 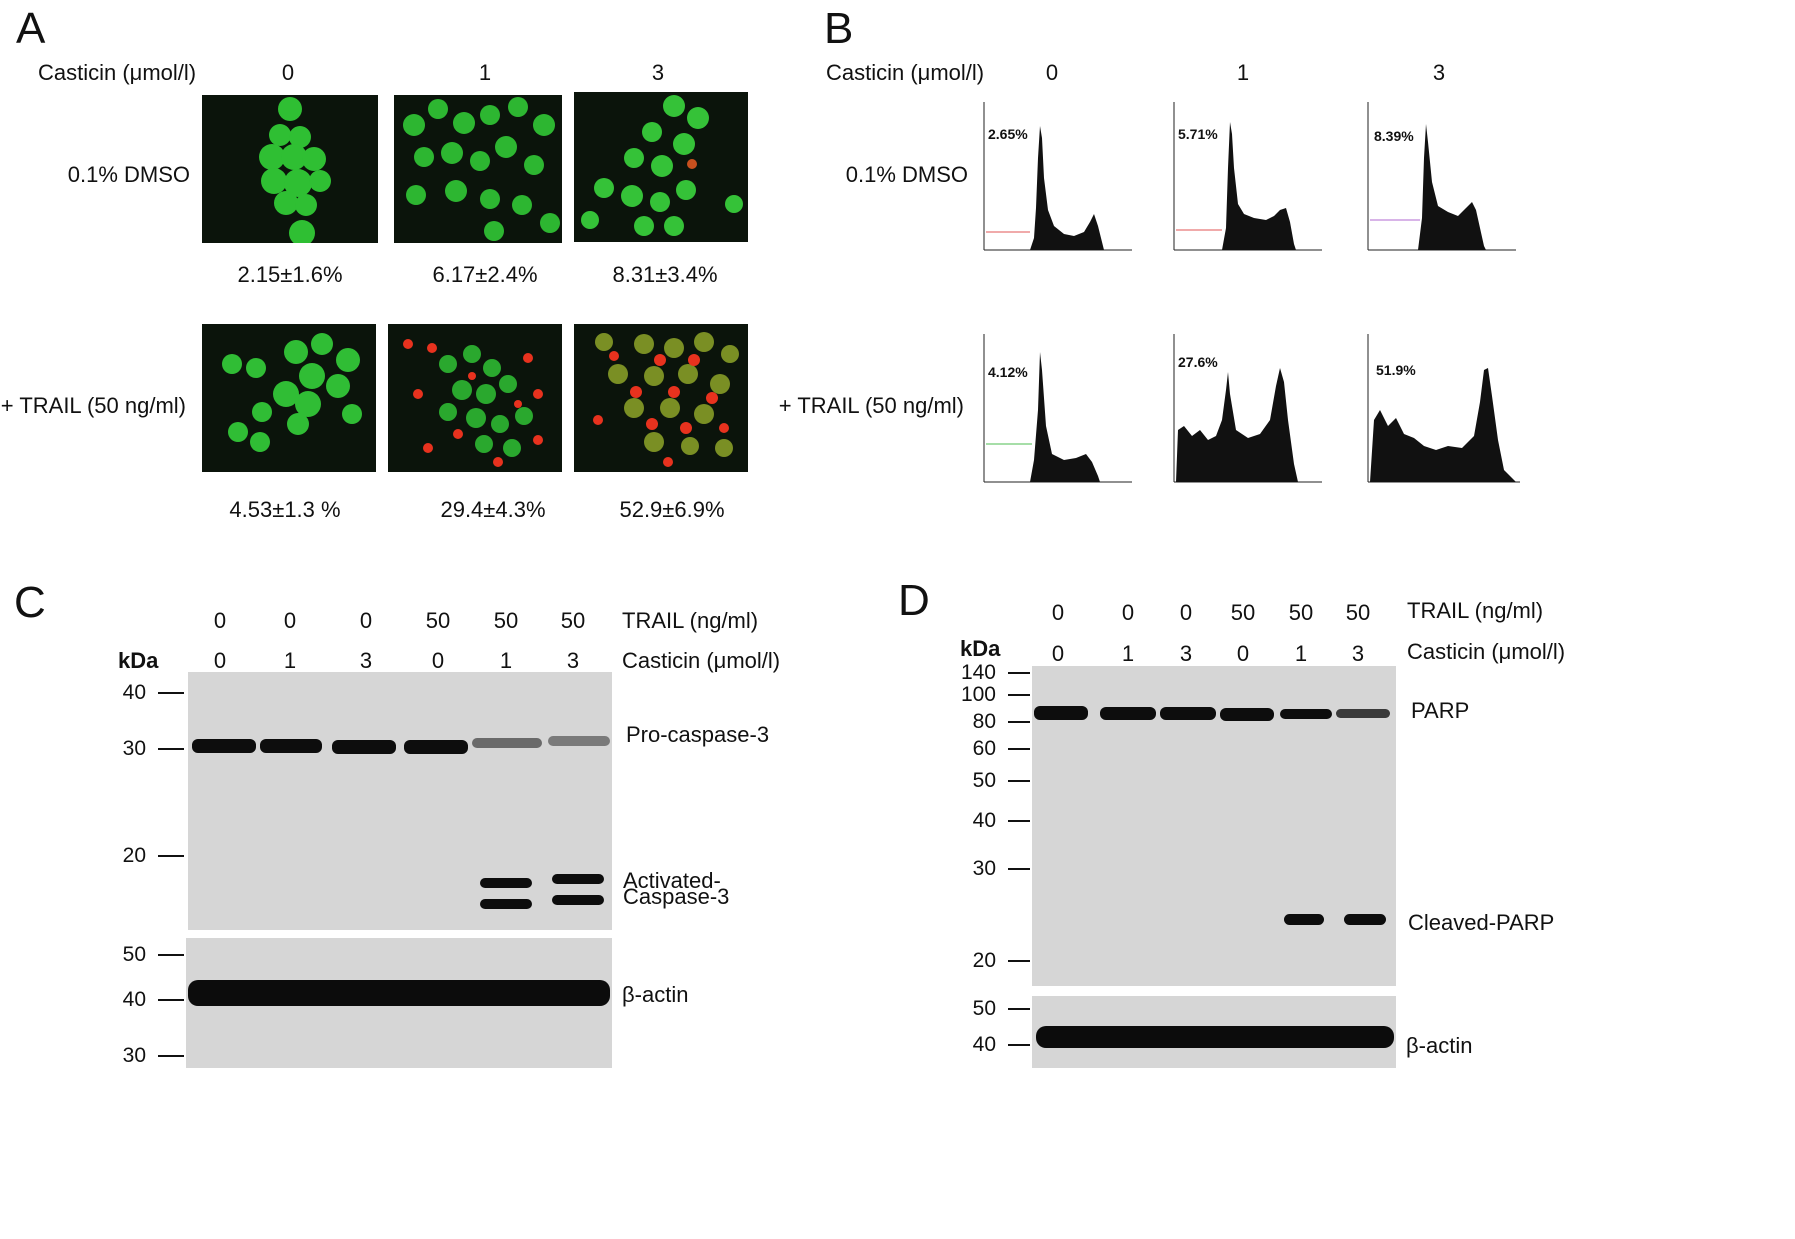 I want to click on d-trail-1: 0, so click(x=1058, y=612).